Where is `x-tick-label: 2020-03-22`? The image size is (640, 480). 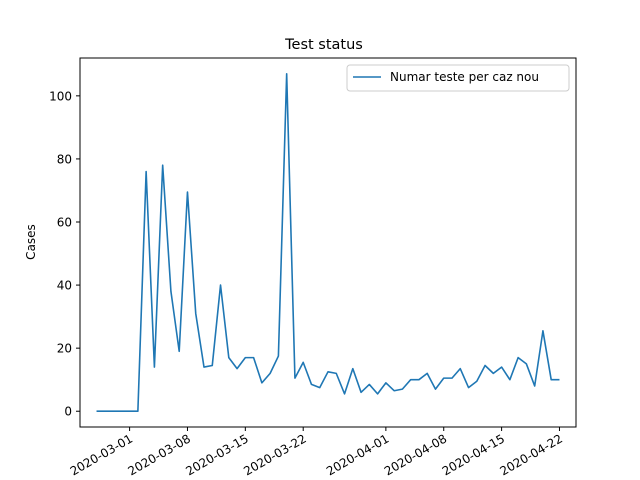 x-tick-label: 2020-03-22 is located at coordinates (274, 454).